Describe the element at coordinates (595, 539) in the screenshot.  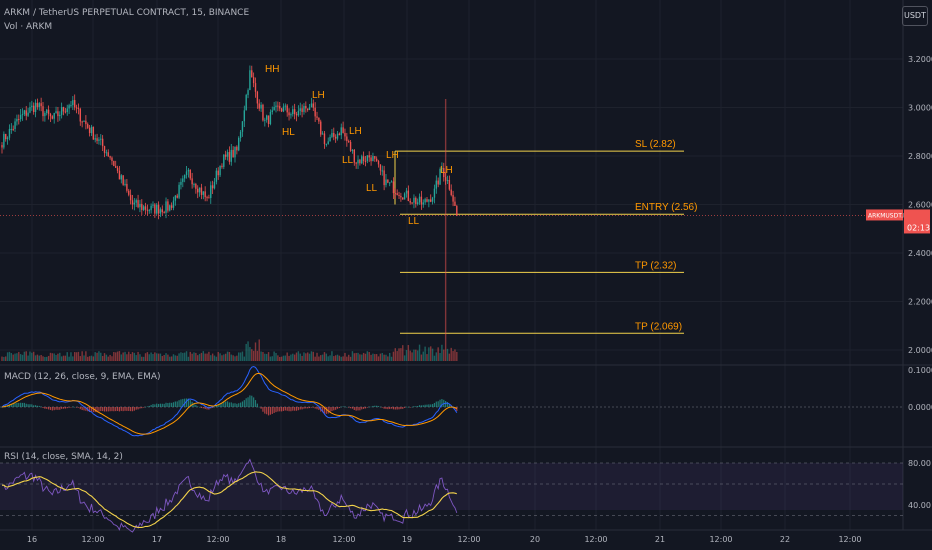
I see `time-tick-label: 12:00` at that location.